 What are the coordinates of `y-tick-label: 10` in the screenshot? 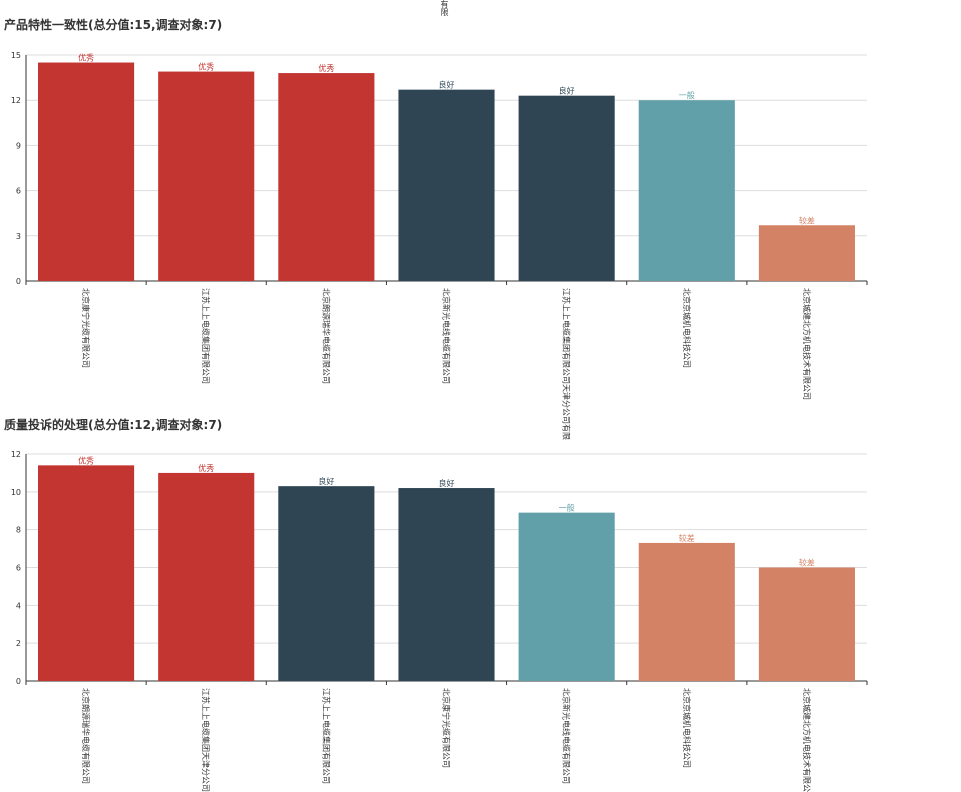 It's located at (16, 492).